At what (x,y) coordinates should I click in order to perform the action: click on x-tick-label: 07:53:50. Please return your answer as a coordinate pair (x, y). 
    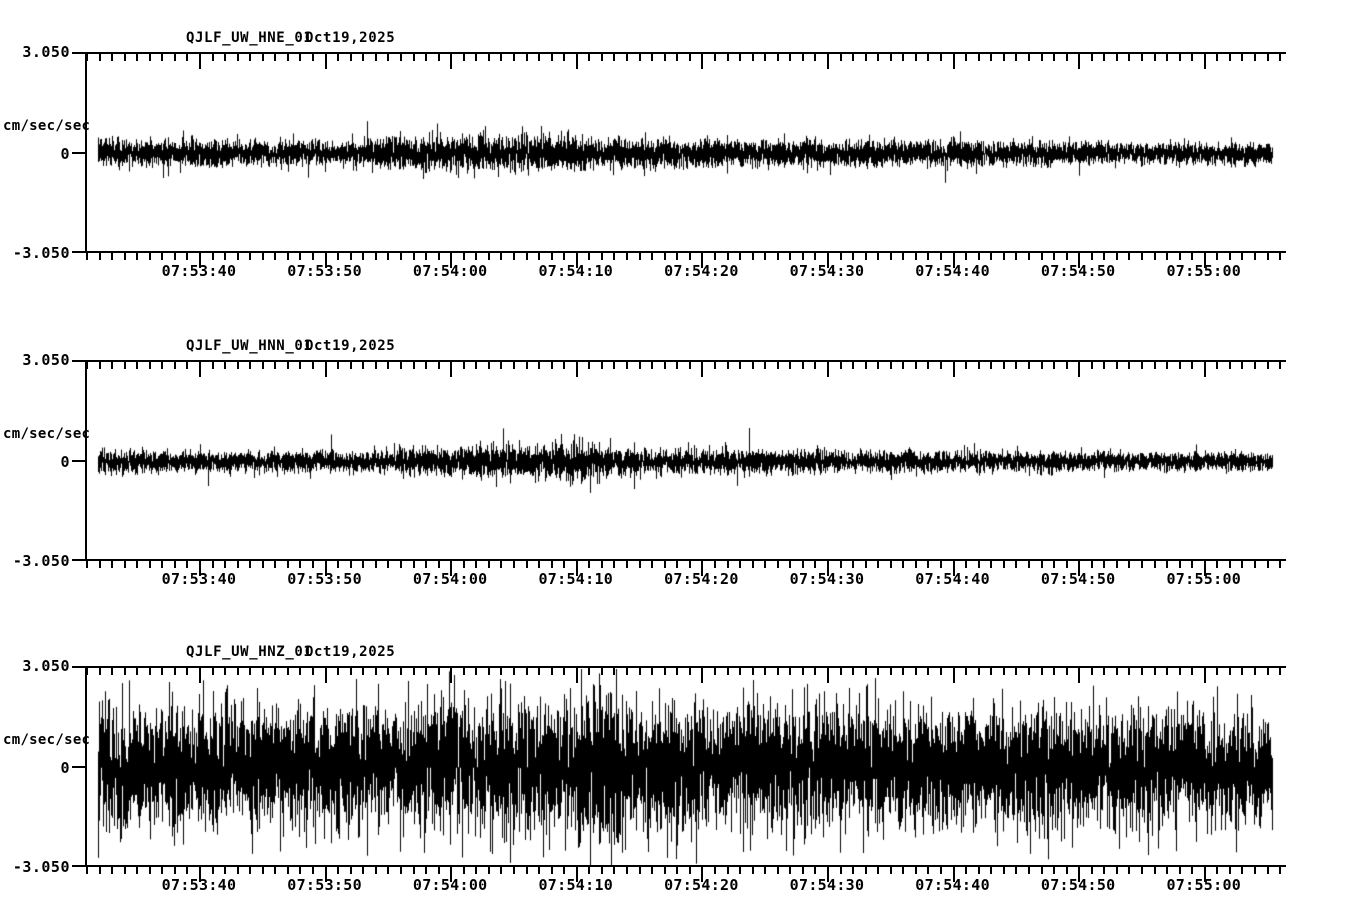
    Looking at the image, I should click on (324, 579).